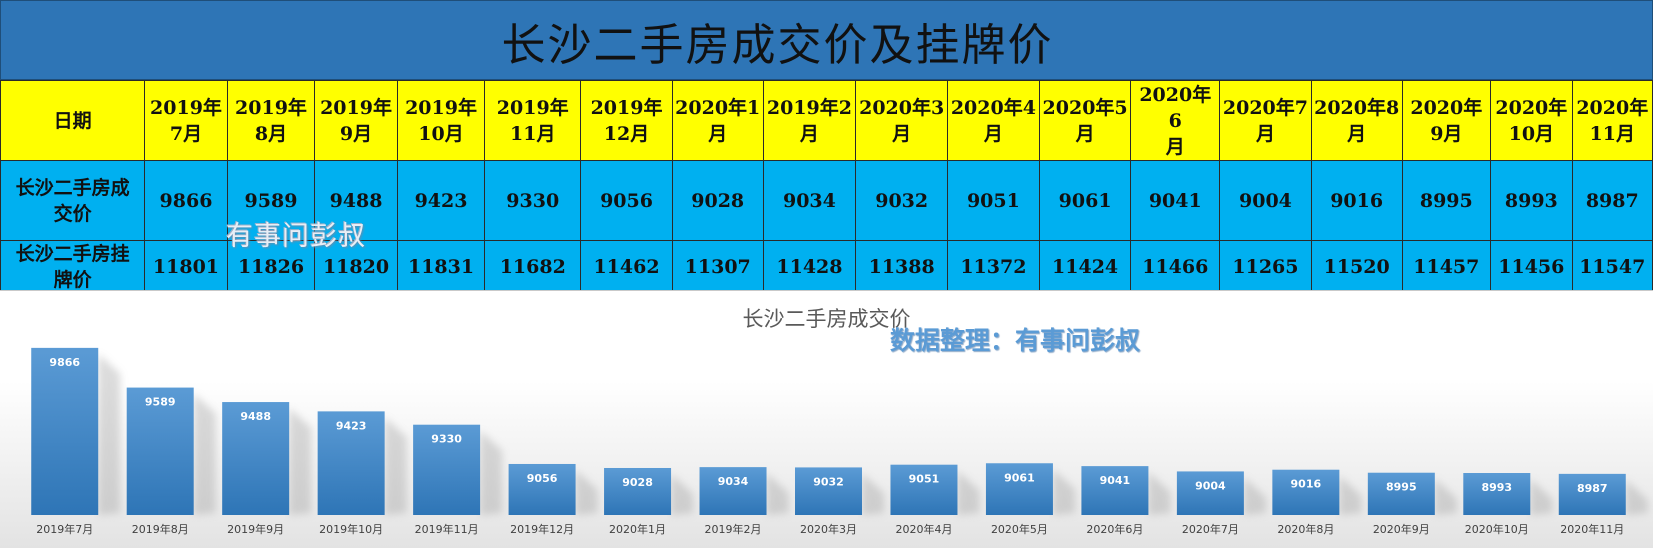 This screenshot has width=1653, height=548. Describe the element at coordinates (1305, 529) in the screenshot. I see `x-tick-label: 2020年8月` at that location.